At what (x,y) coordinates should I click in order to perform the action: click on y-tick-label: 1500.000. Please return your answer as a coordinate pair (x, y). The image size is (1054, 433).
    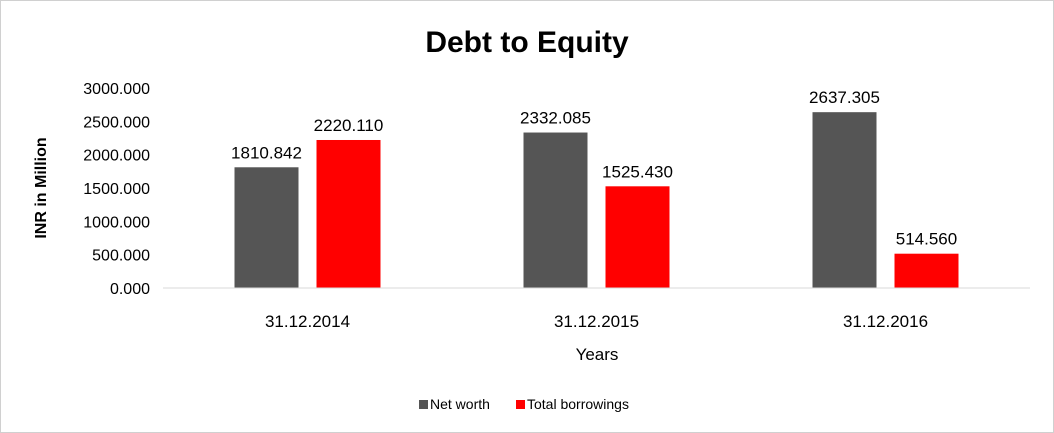
    Looking at the image, I should click on (116, 189).